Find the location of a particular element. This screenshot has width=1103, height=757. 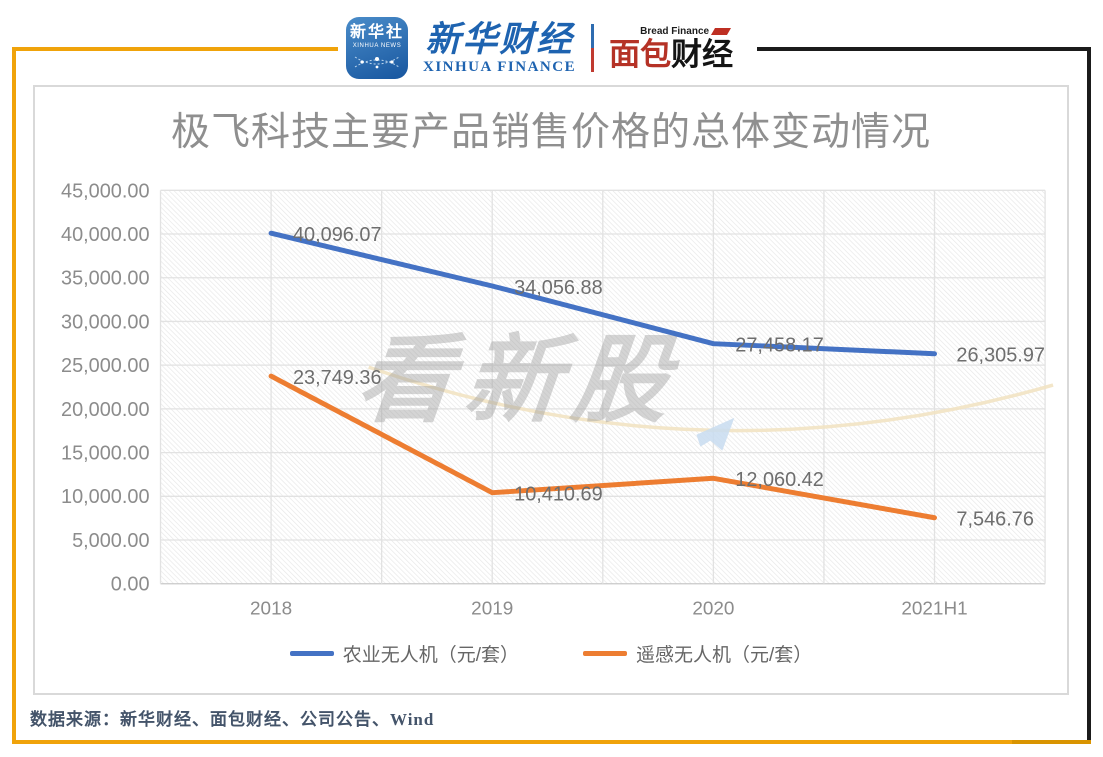

y-axis-tick-label: 45,000.00 is located at coordinates (105, 191).